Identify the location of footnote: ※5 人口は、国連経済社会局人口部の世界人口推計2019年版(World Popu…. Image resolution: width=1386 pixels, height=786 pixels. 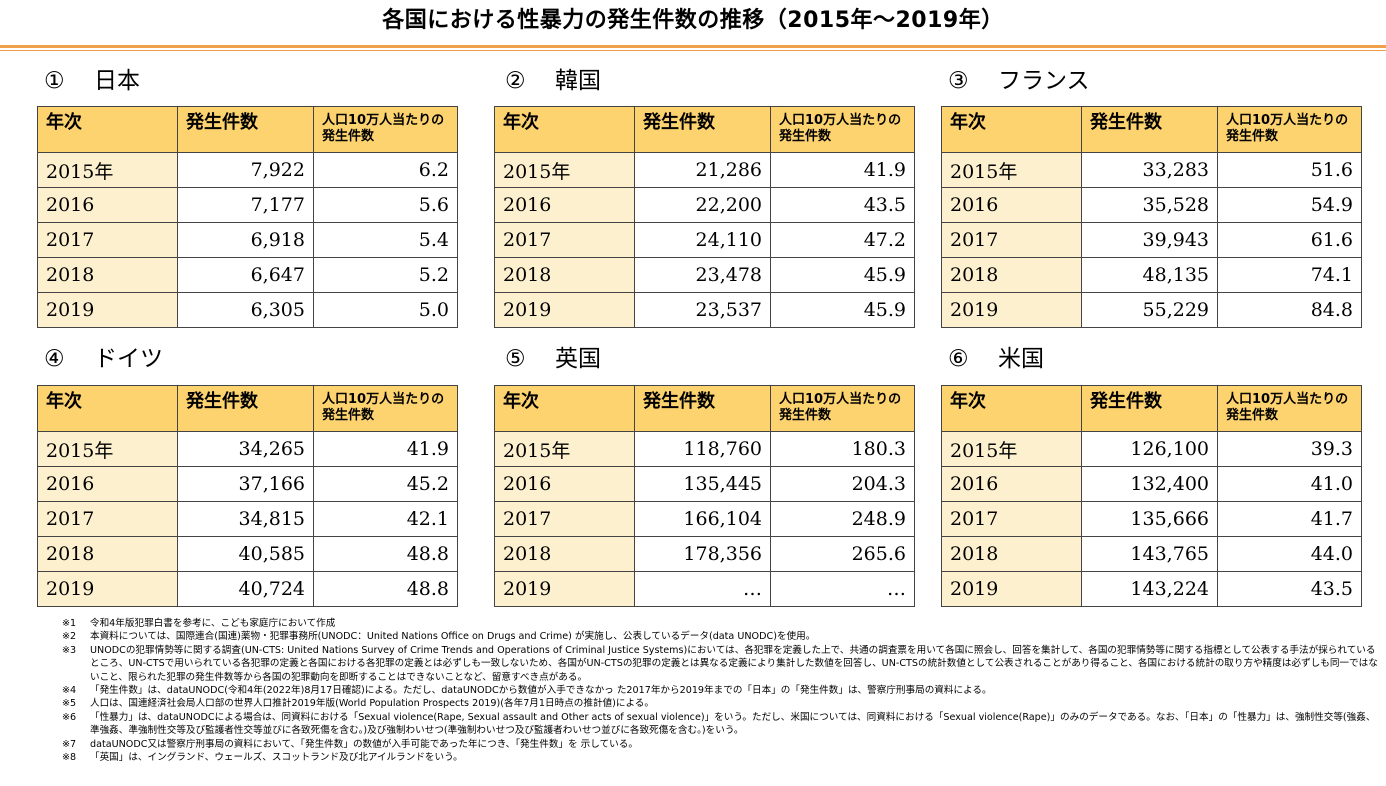
(722, 703).